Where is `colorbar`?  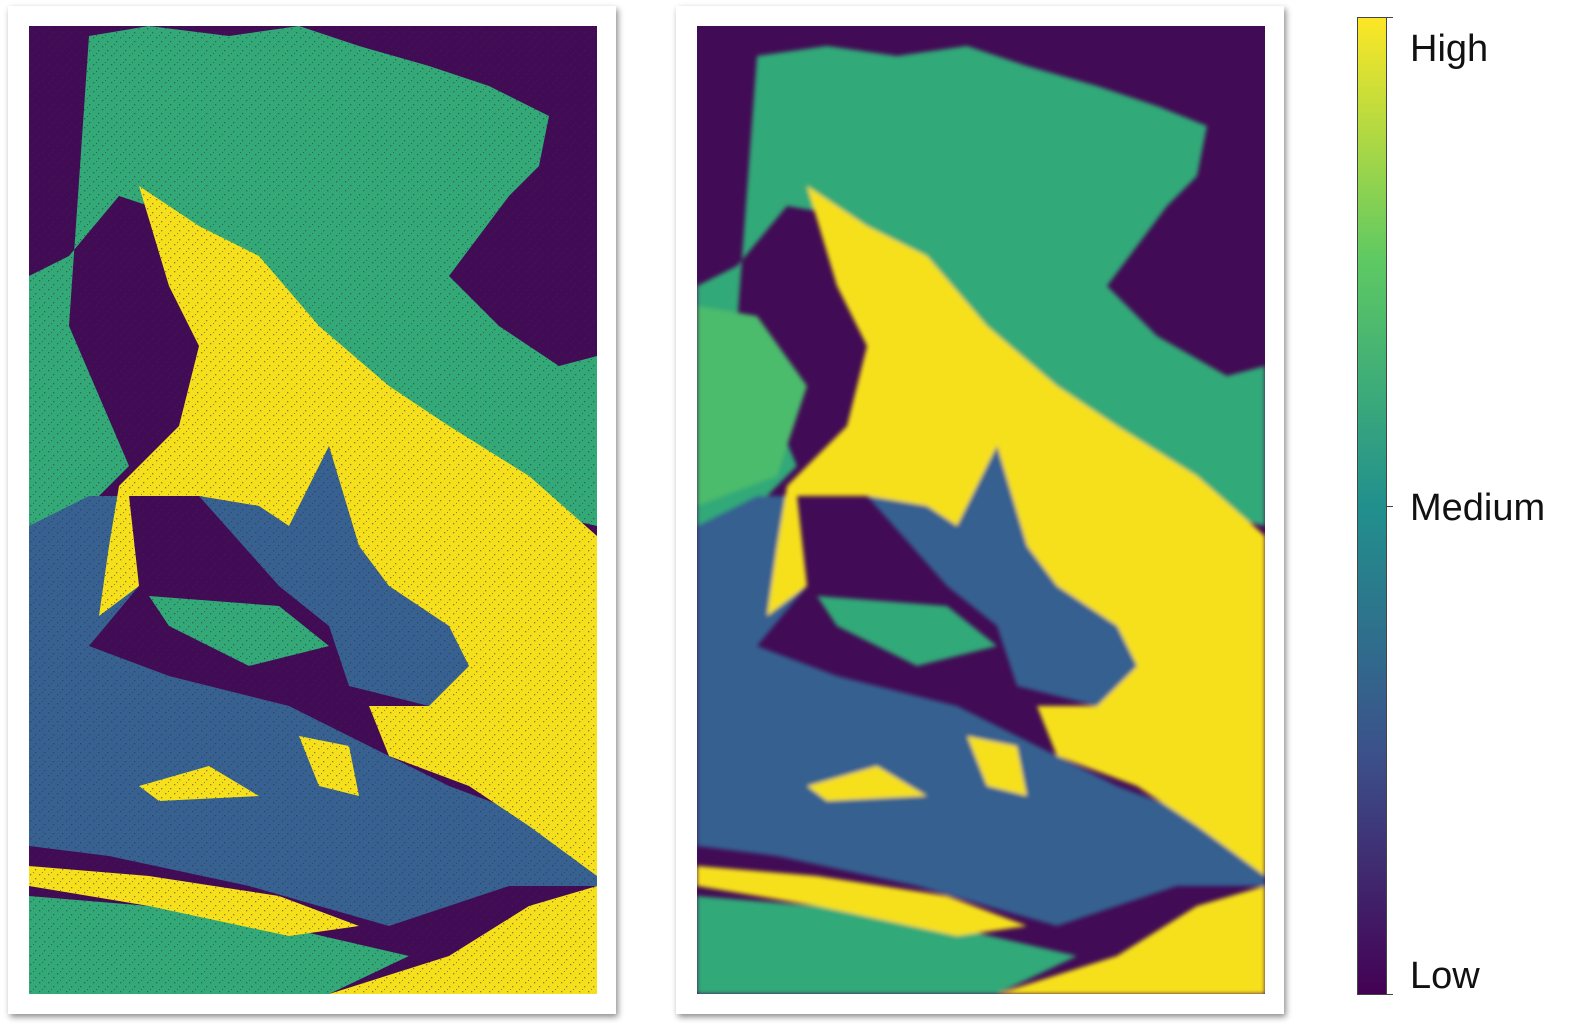
colorbar is located at coordinates (1372, 506).